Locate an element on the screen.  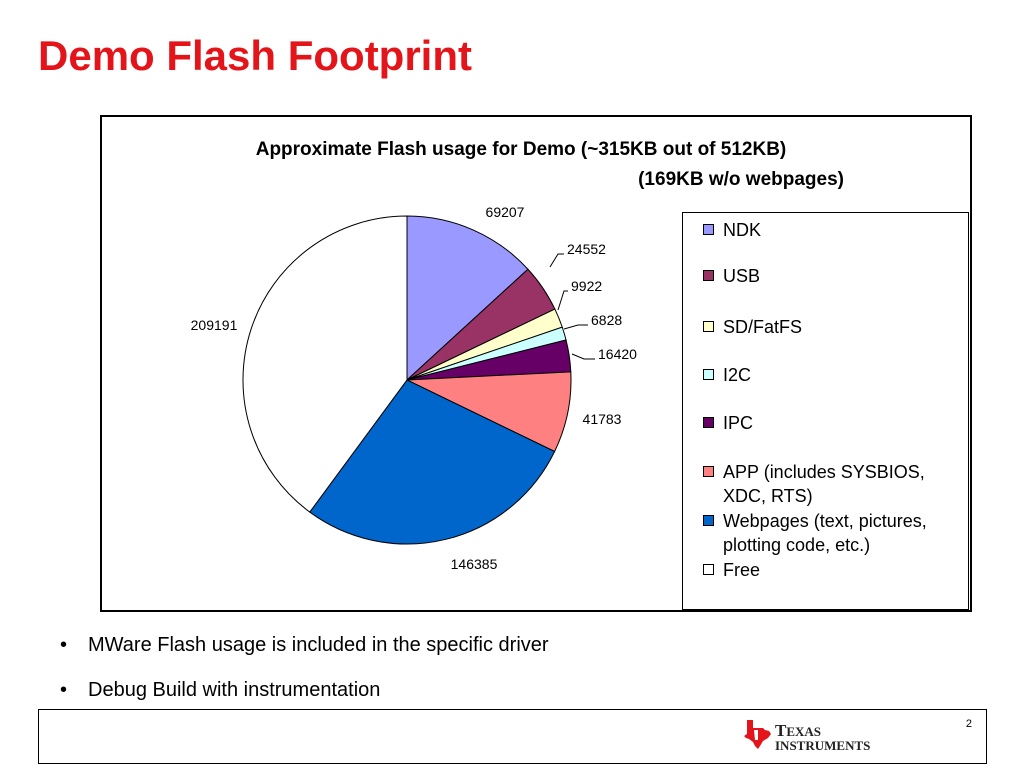
data-label-webpages: 146385 is located at coordinates (474, 564).